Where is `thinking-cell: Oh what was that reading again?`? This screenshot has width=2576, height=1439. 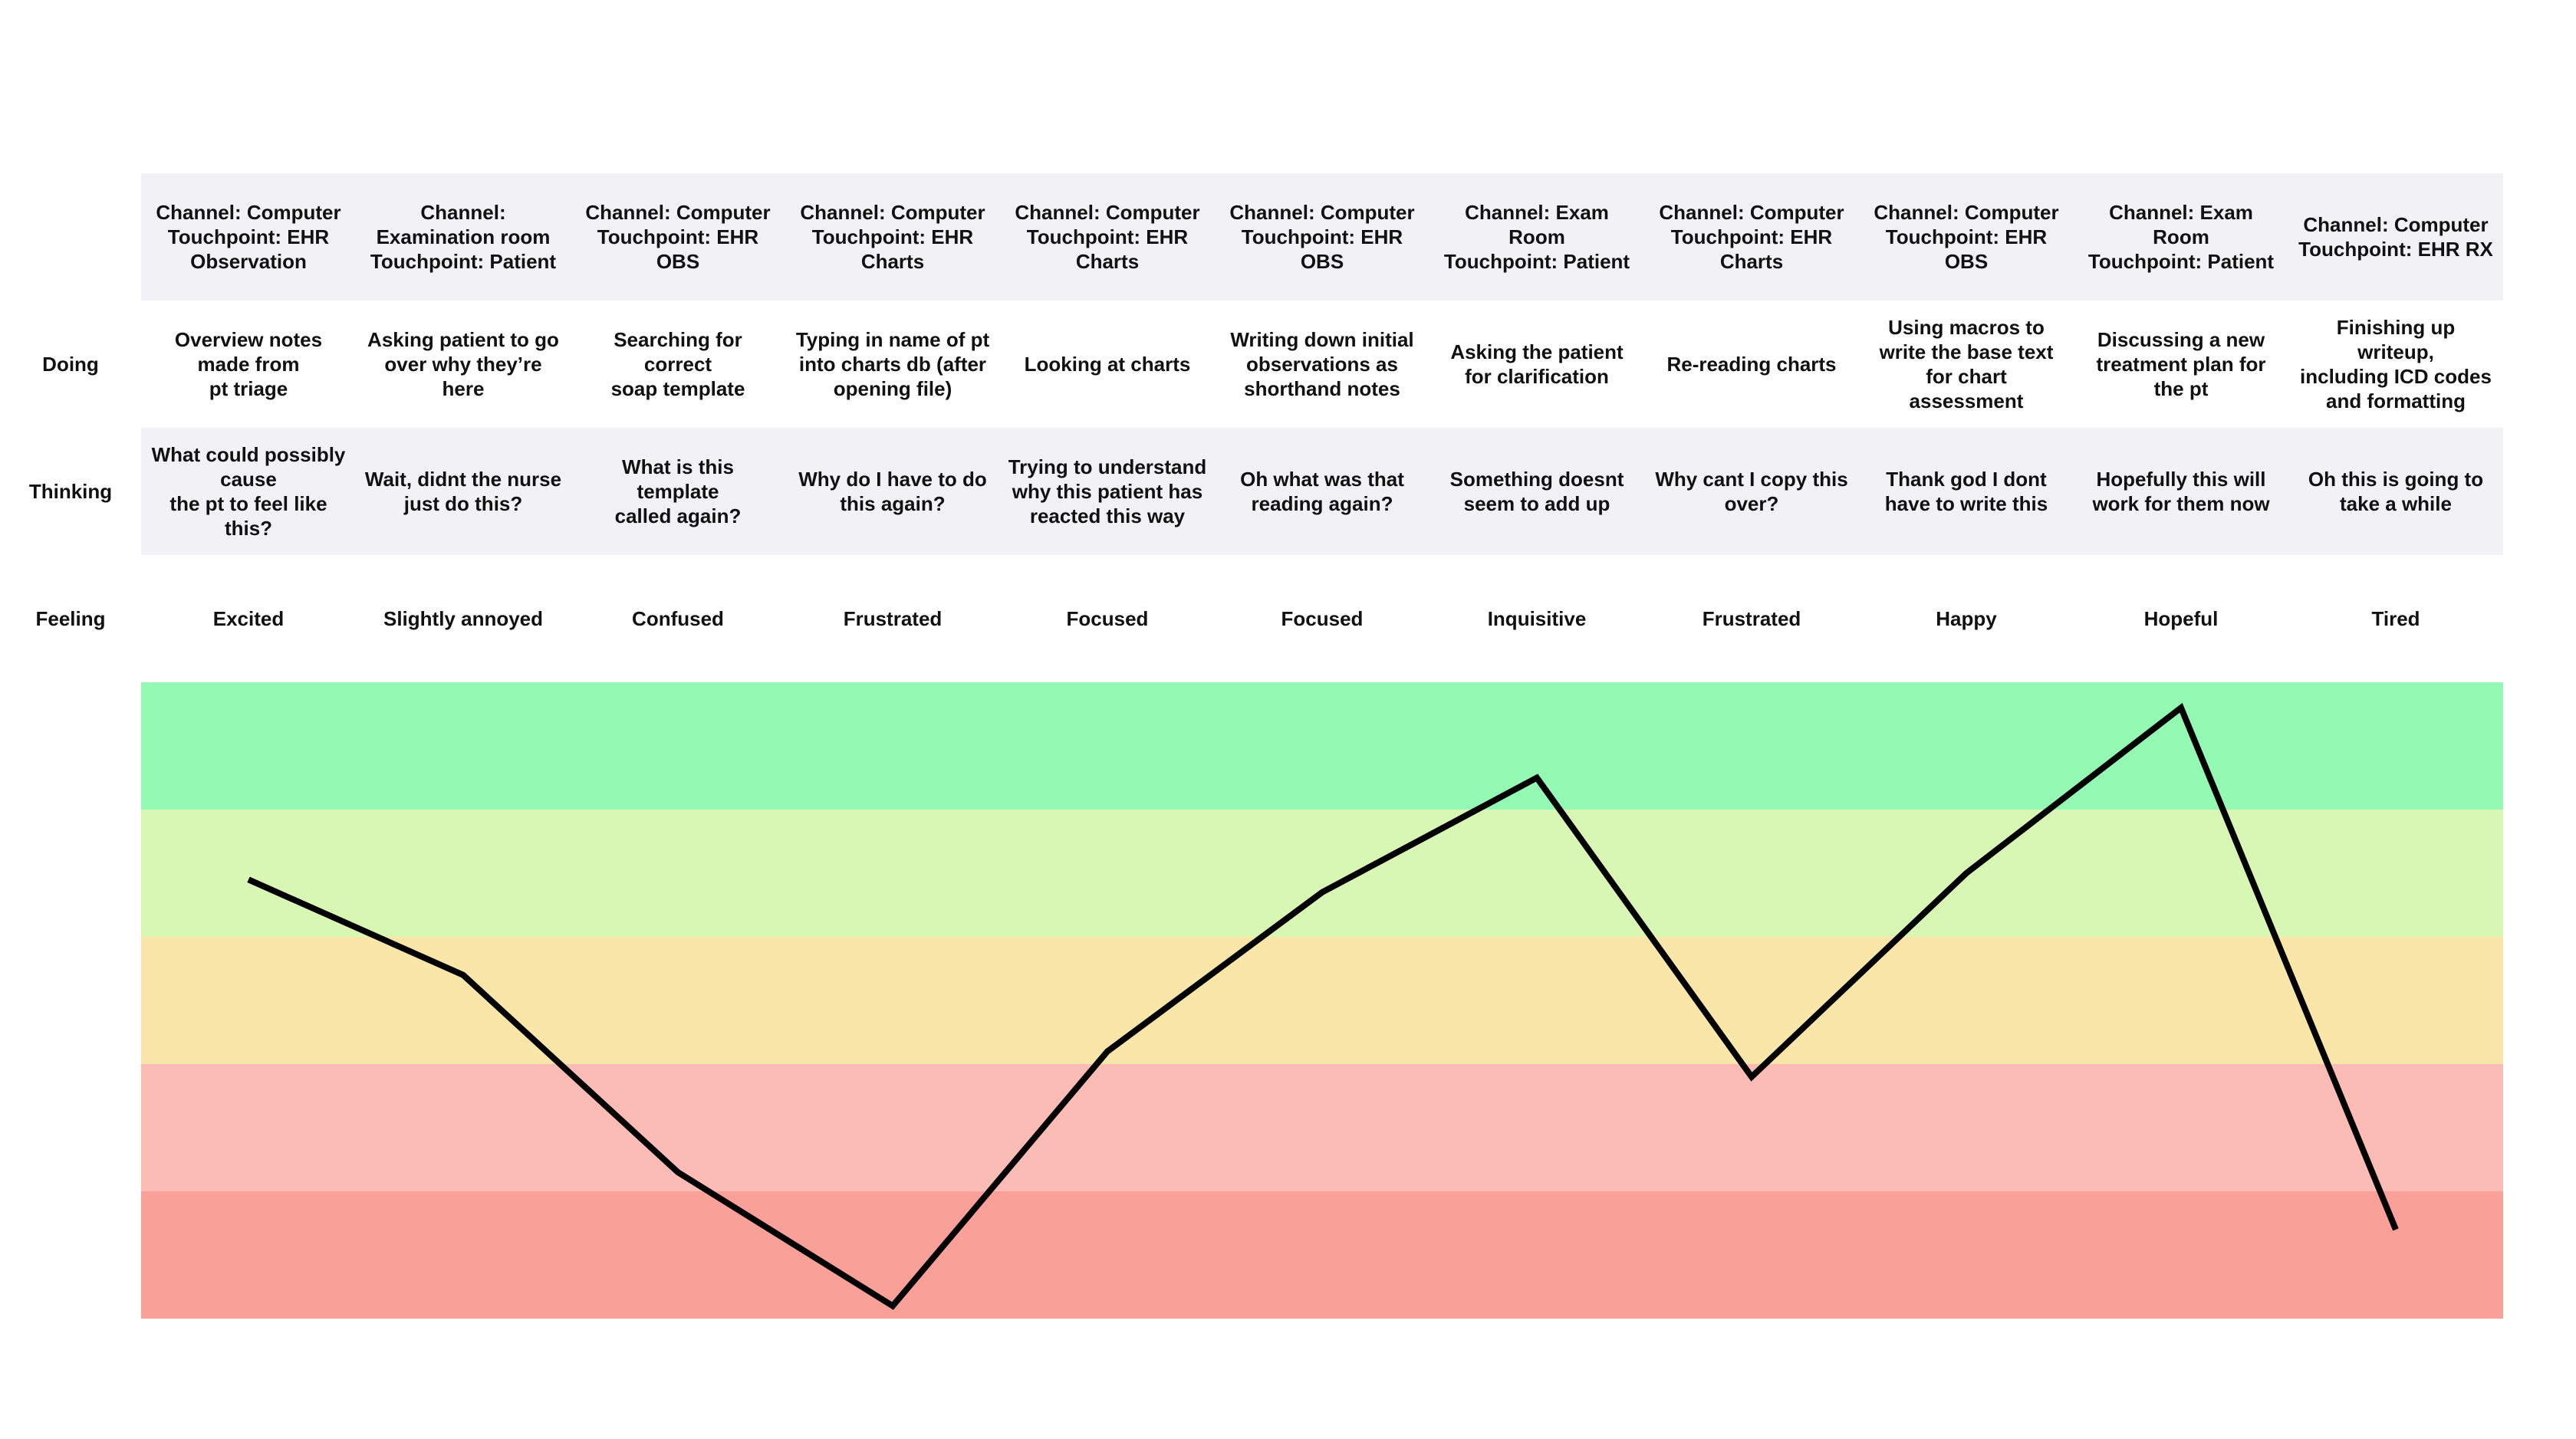
thinking-cell: Oh what was that reading again? is located at coordinates (1322, 491).